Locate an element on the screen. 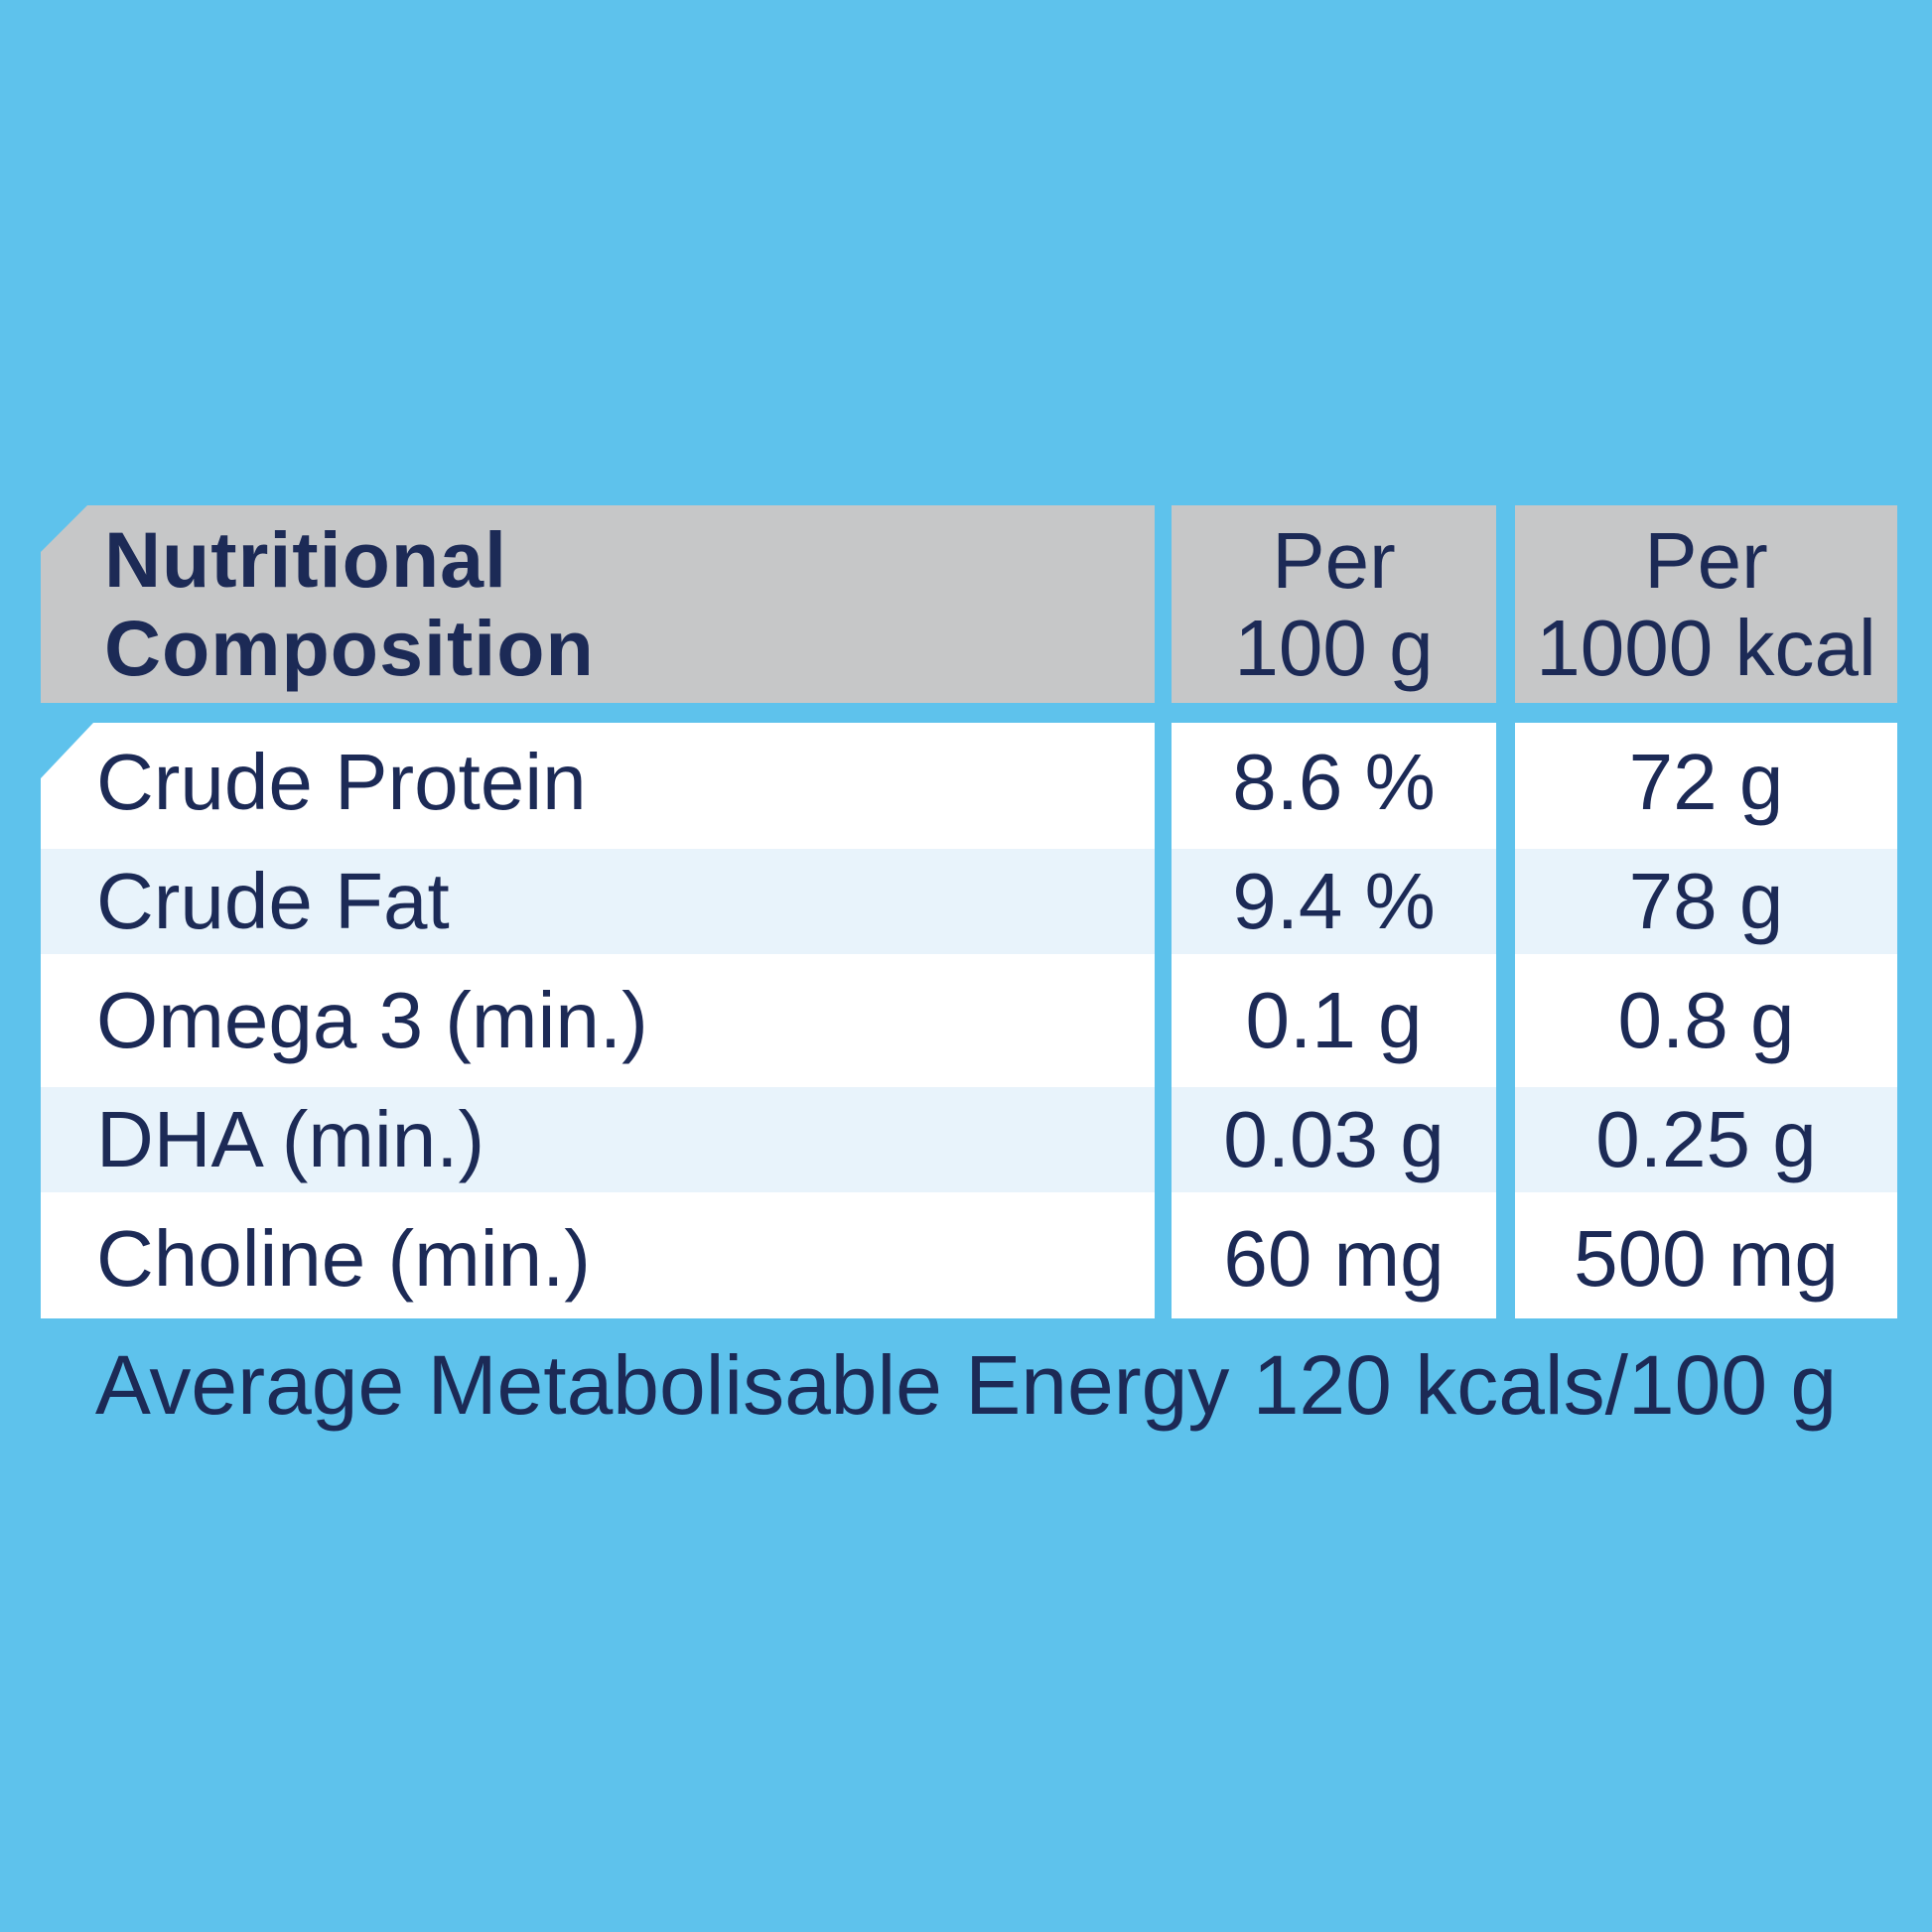 The width and height of the screenshot is (1932, 1932). header-per-100g-line1: Per is located at coordinates (1334, 560).